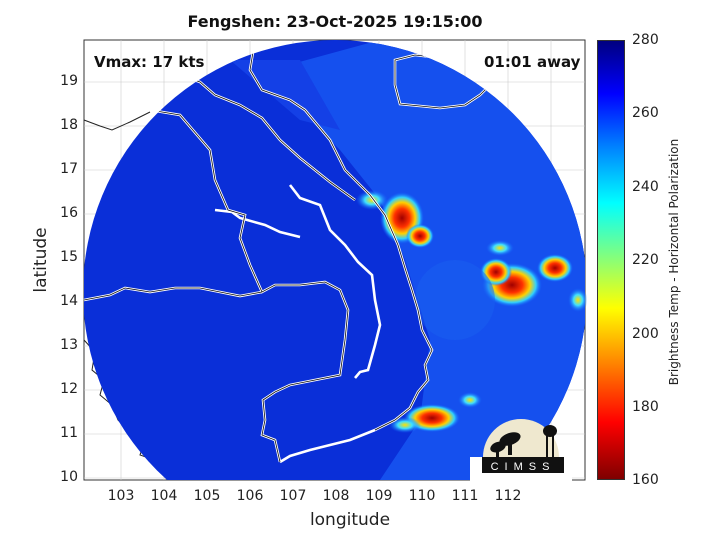 The image size is (720, 540). Describe the element at coordinates (69, 81) in the screenshot. I see `y-tick: 19` at that location.